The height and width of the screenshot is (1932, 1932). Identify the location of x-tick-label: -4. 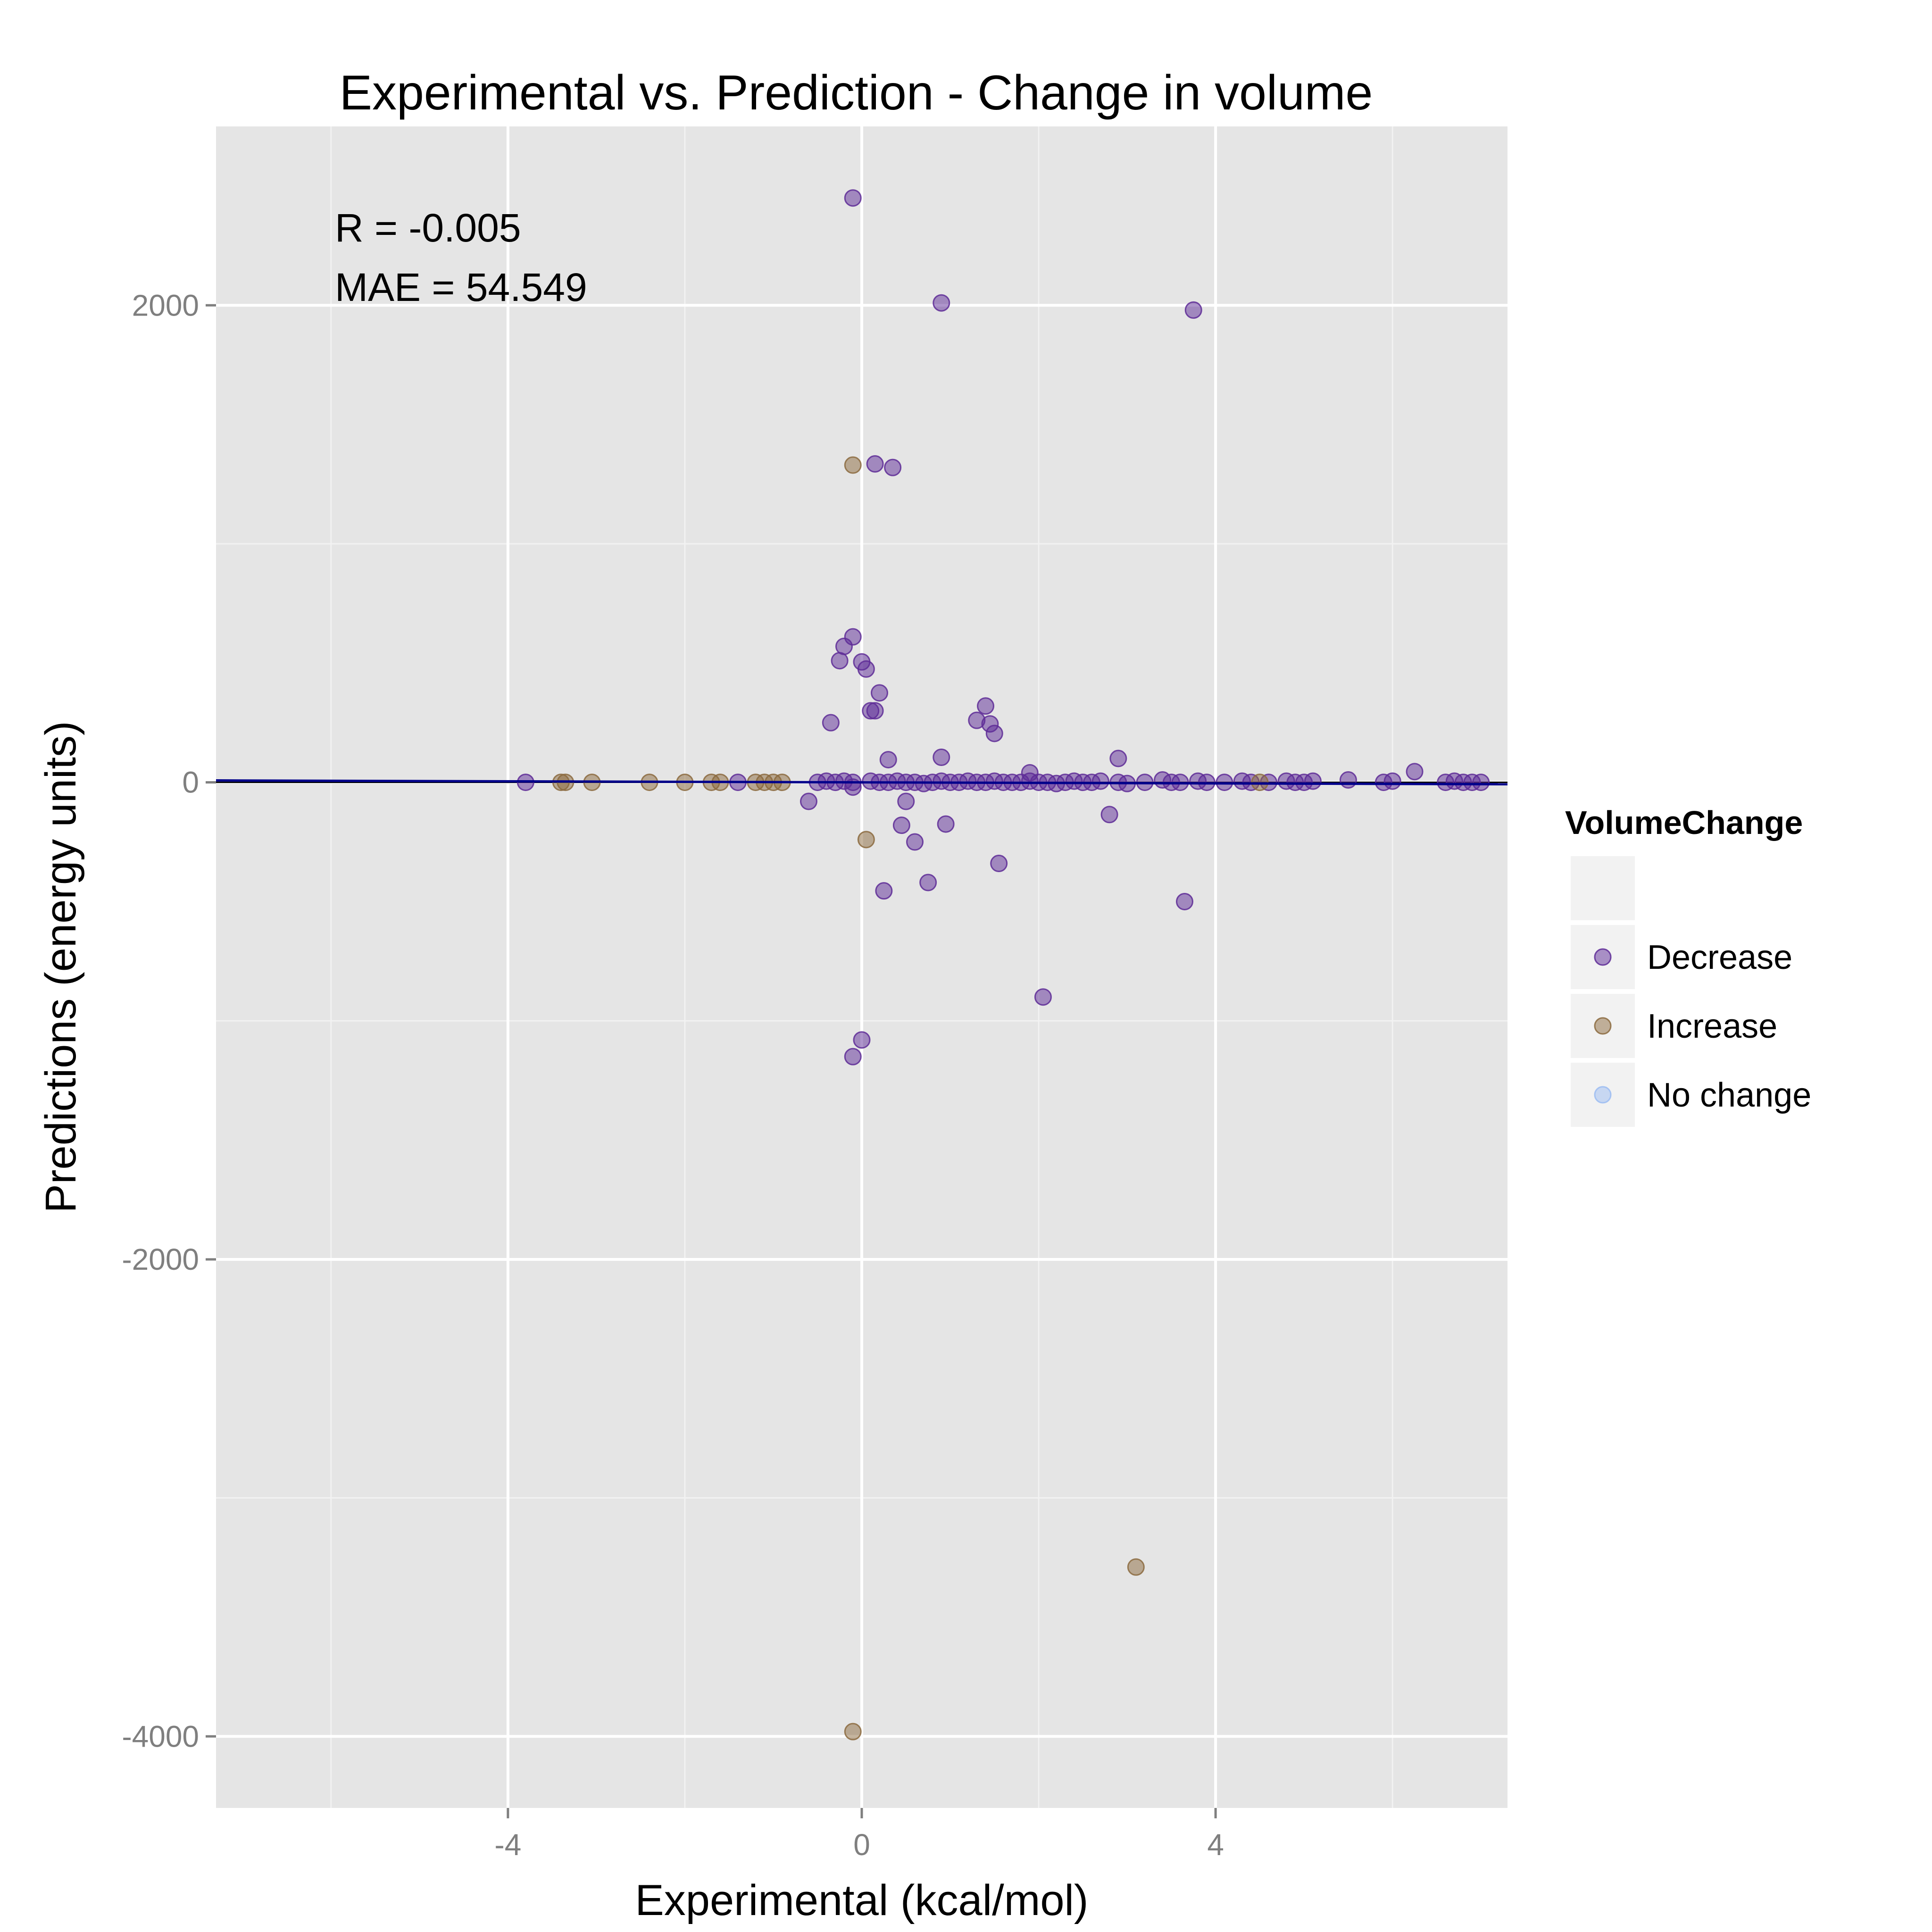
(507, 1845).